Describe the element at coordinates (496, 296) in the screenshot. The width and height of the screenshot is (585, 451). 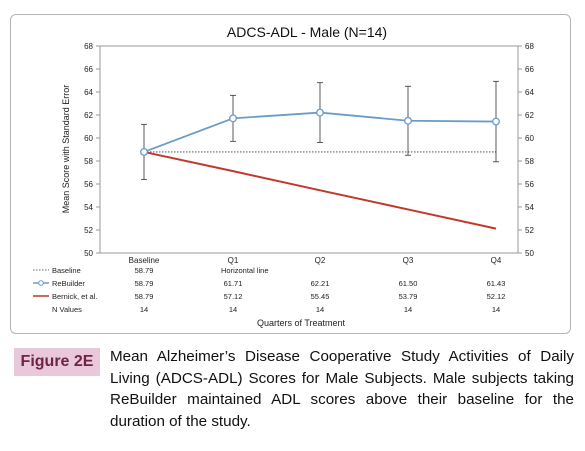
I see `table-cell: 52.12` at that location.